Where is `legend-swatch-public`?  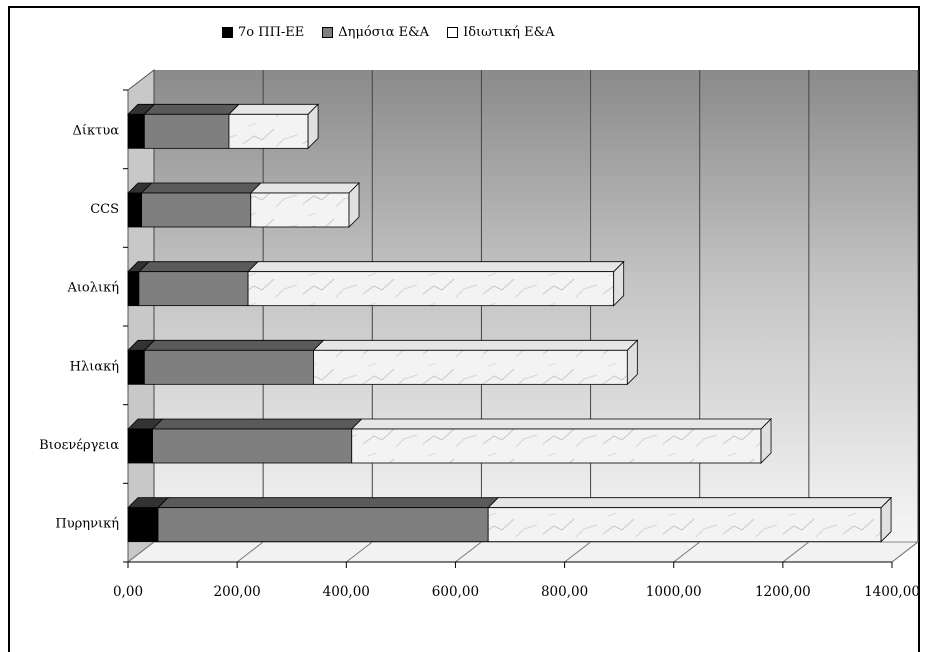 legend-swatch-public is located at coordinates (328, 32).